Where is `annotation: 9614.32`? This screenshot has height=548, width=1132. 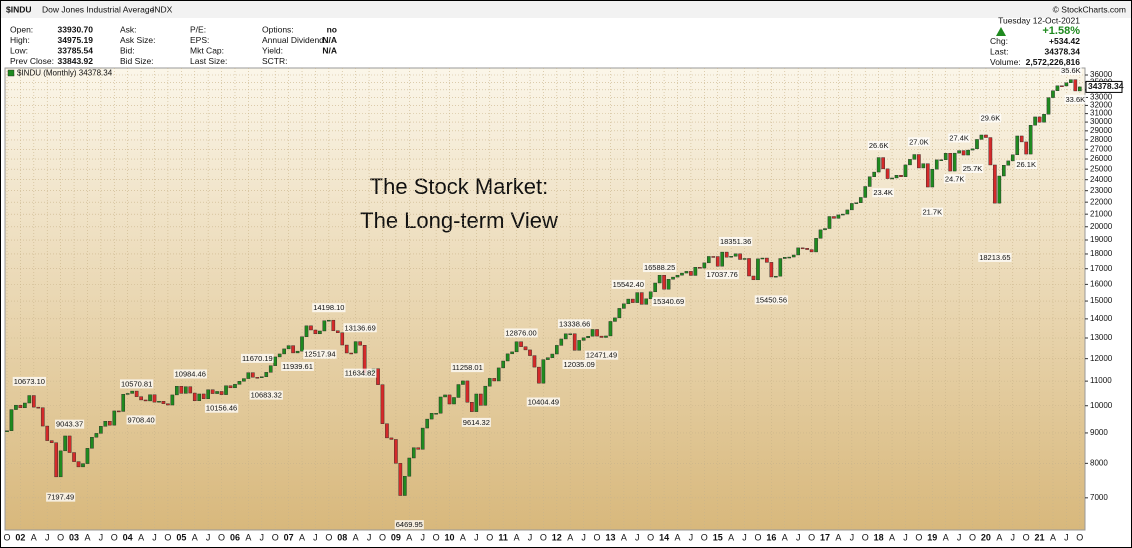 annotation: 9614.32 is located at coordinates (476, 422).